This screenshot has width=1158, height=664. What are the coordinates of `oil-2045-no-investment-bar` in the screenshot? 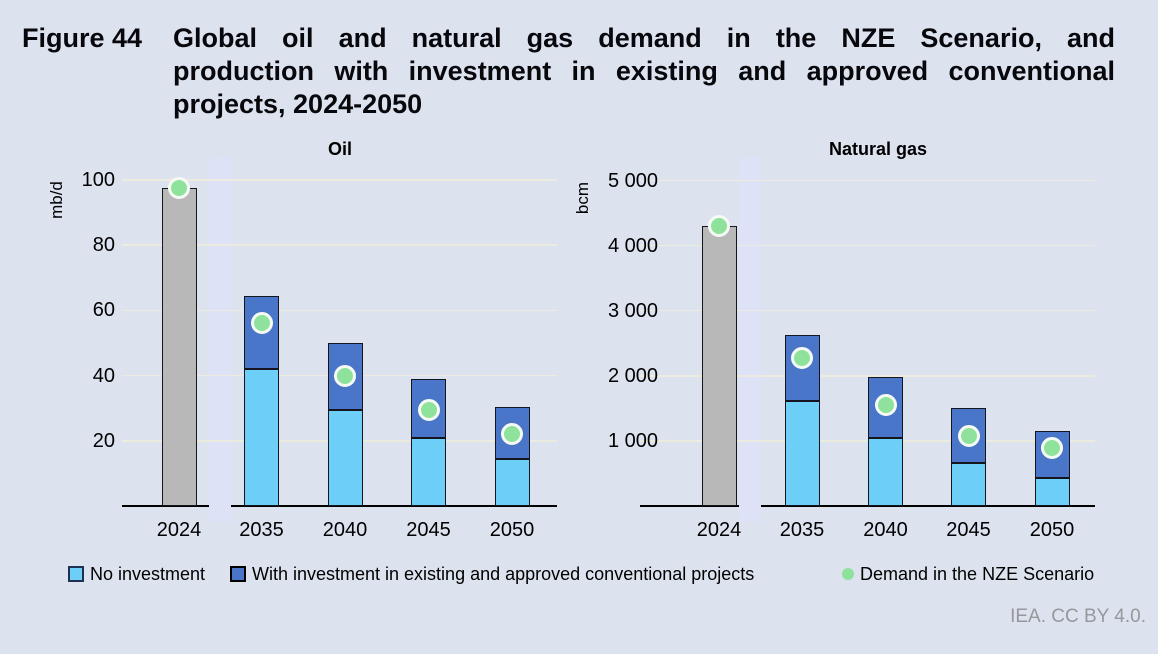 It's located at (428, 471).